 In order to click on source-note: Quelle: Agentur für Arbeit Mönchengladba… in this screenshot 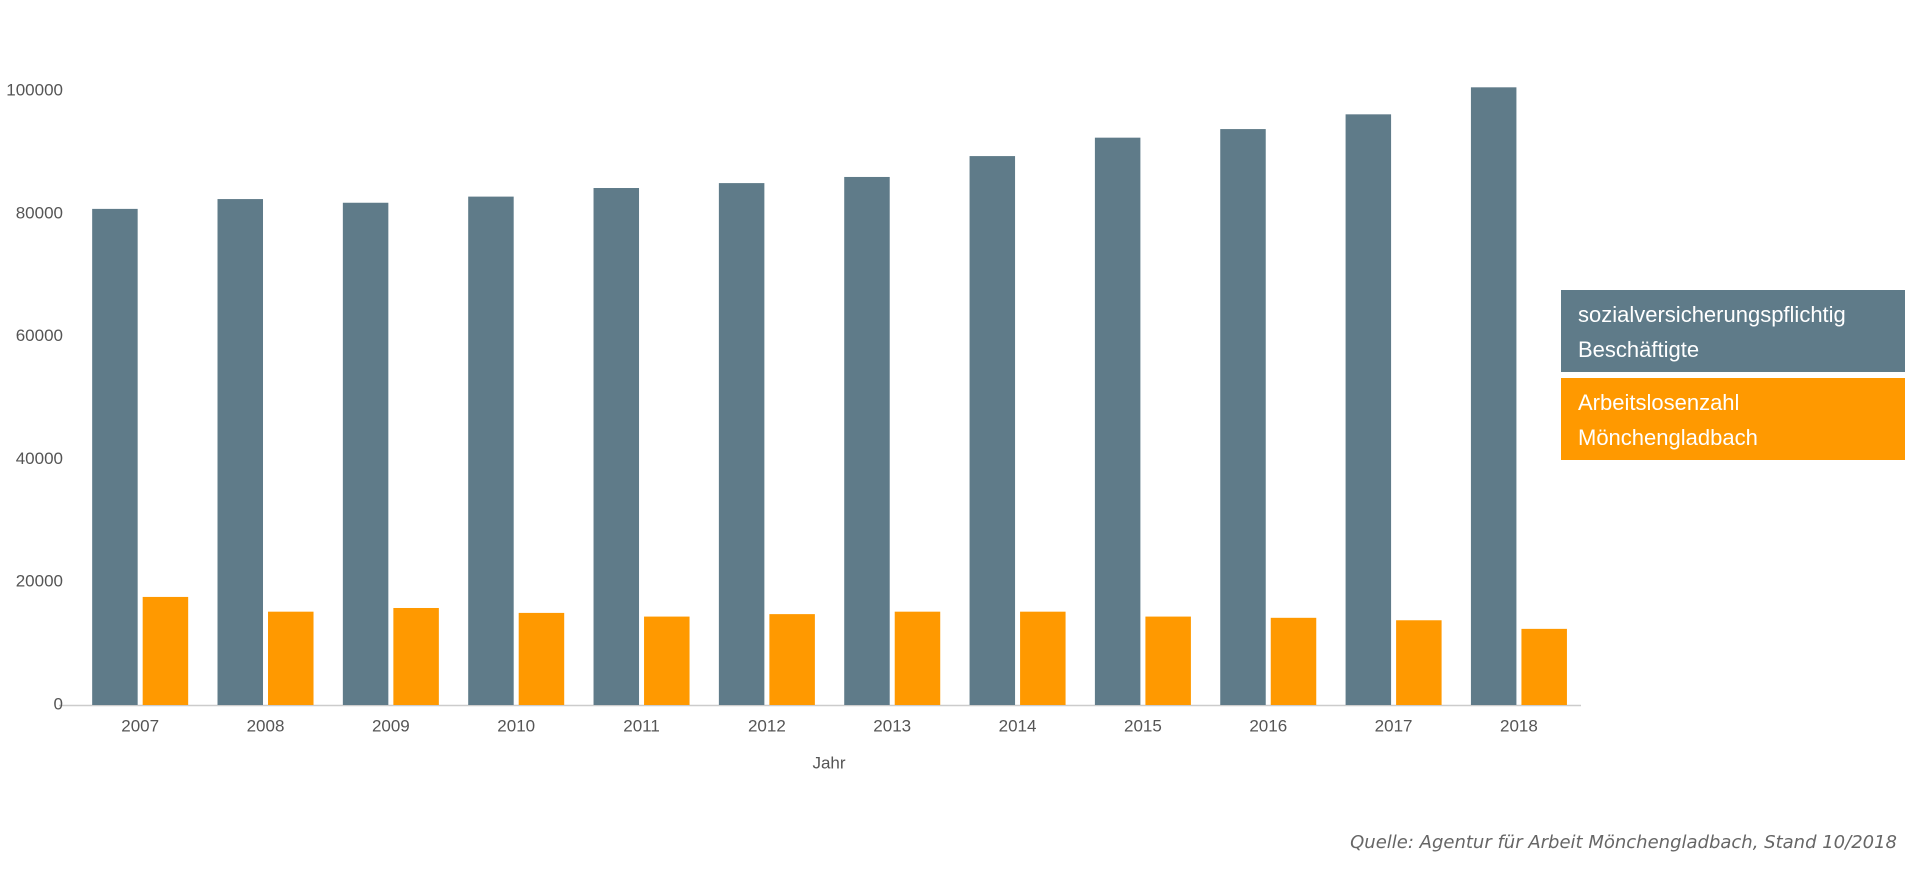, I will do `click(1623, 842)`.